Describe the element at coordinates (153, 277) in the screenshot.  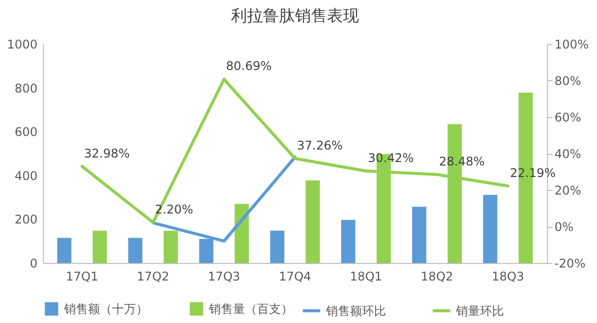
I see `x-tick-label: 17Q2` at that location.